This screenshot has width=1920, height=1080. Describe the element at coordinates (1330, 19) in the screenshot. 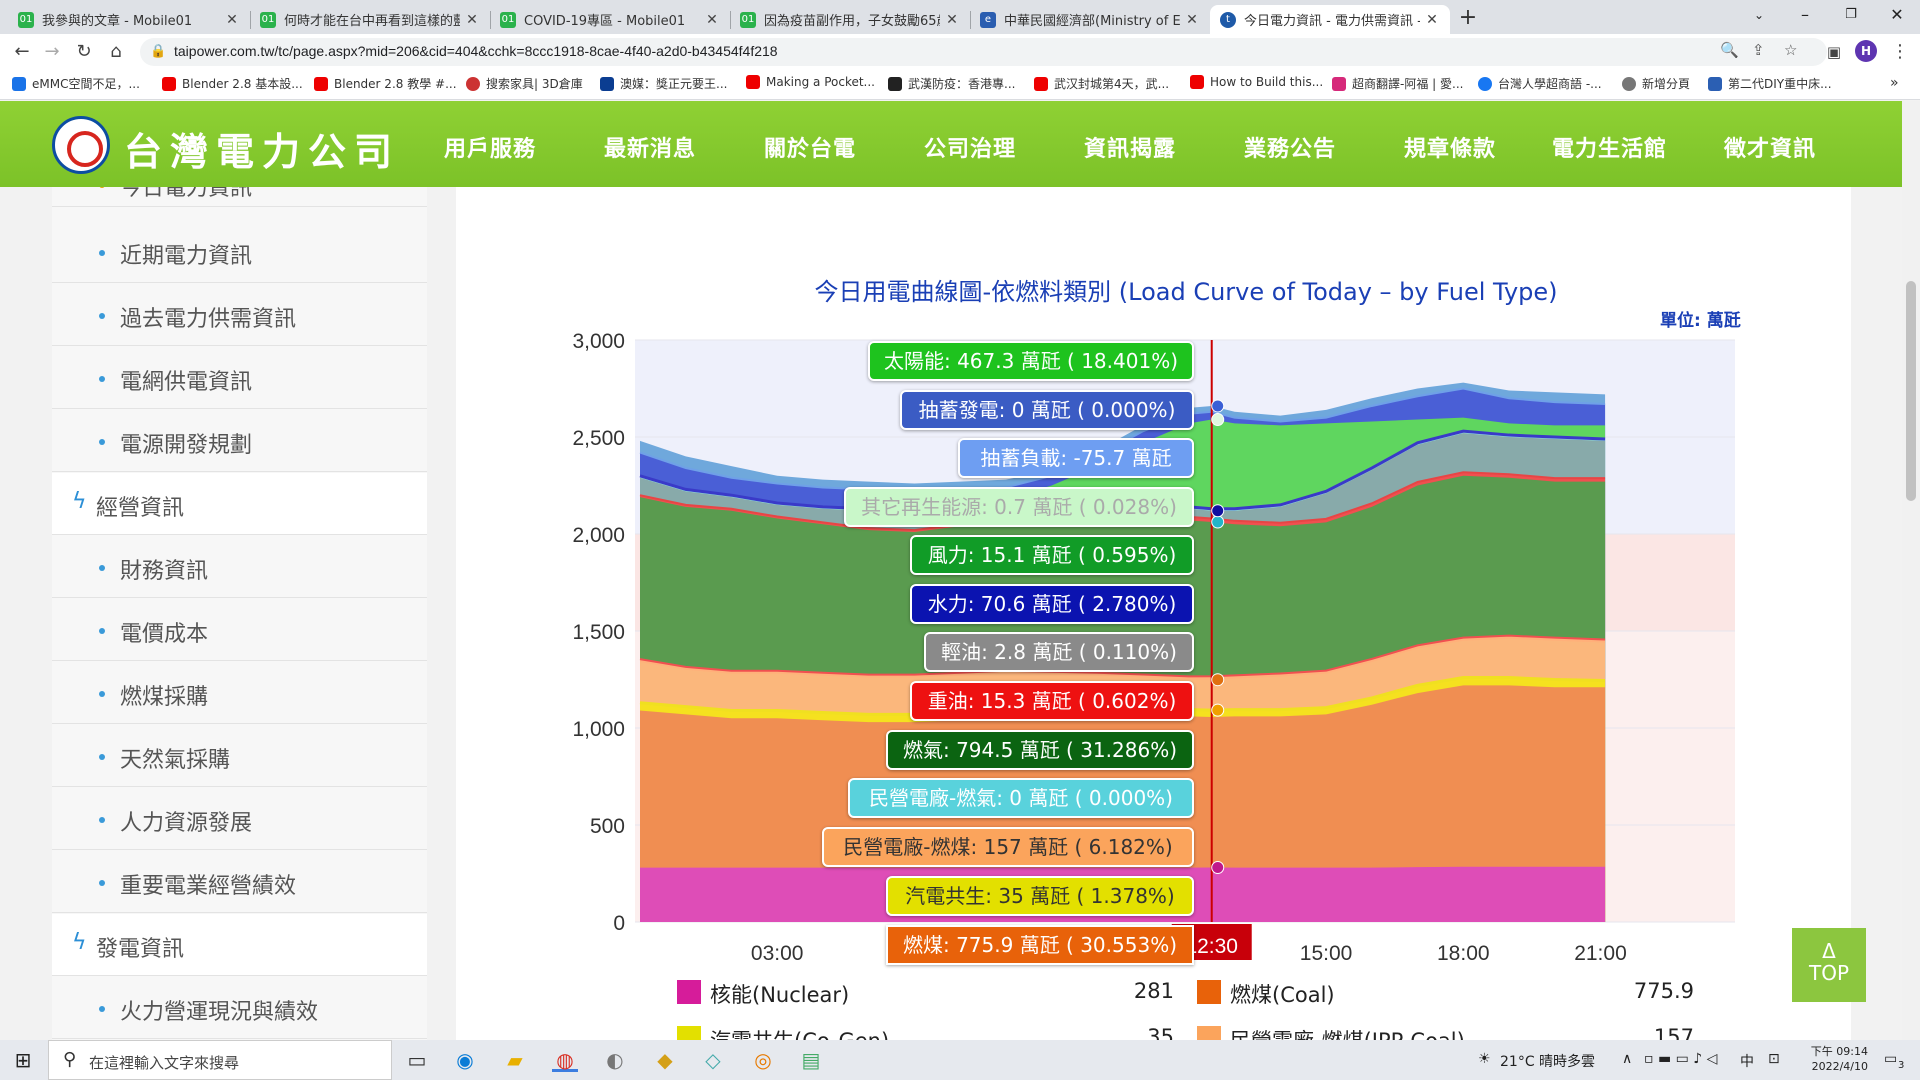

I see `browser-tab-6-active: t 今日電力資訊 - 電力供需資訊 - 台 ✕` at that location.